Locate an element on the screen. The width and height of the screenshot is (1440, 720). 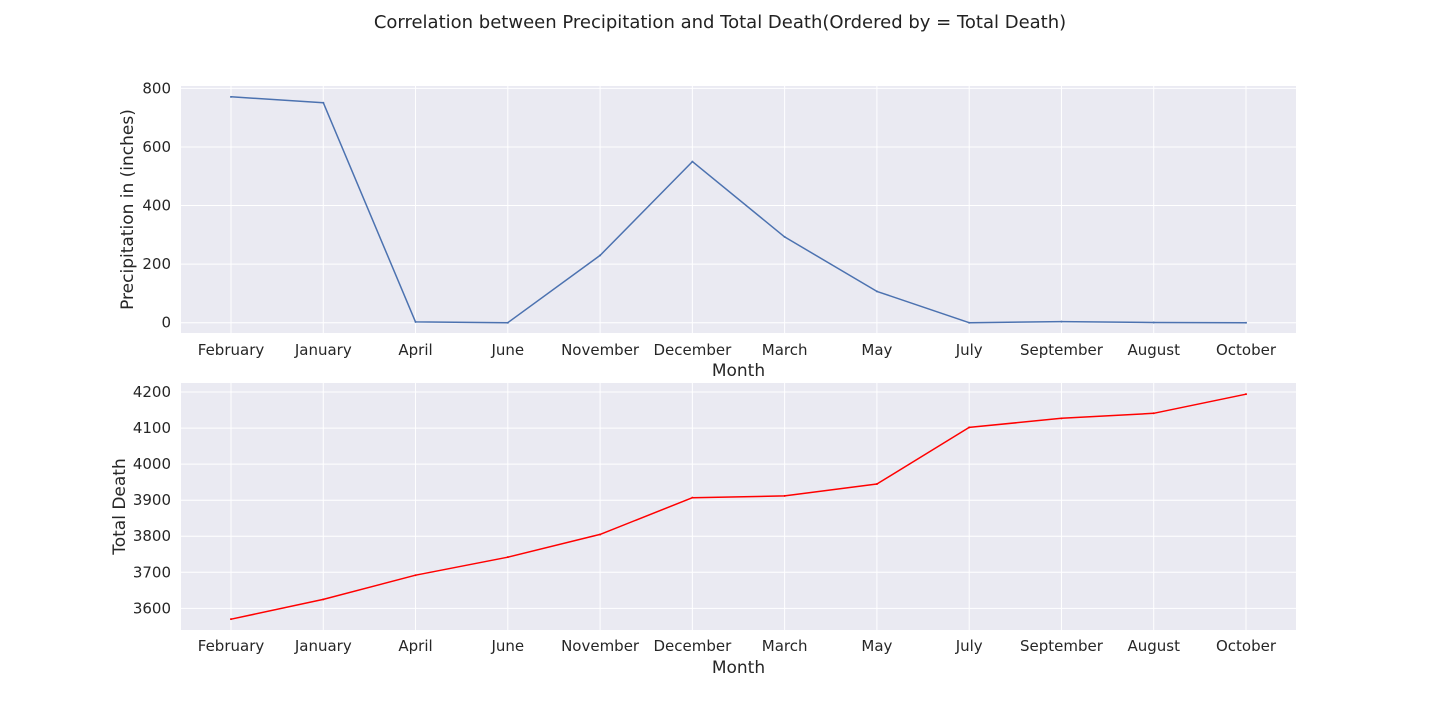
y-axis-label-total-death: Total Death is located at coordinates (120, 507).